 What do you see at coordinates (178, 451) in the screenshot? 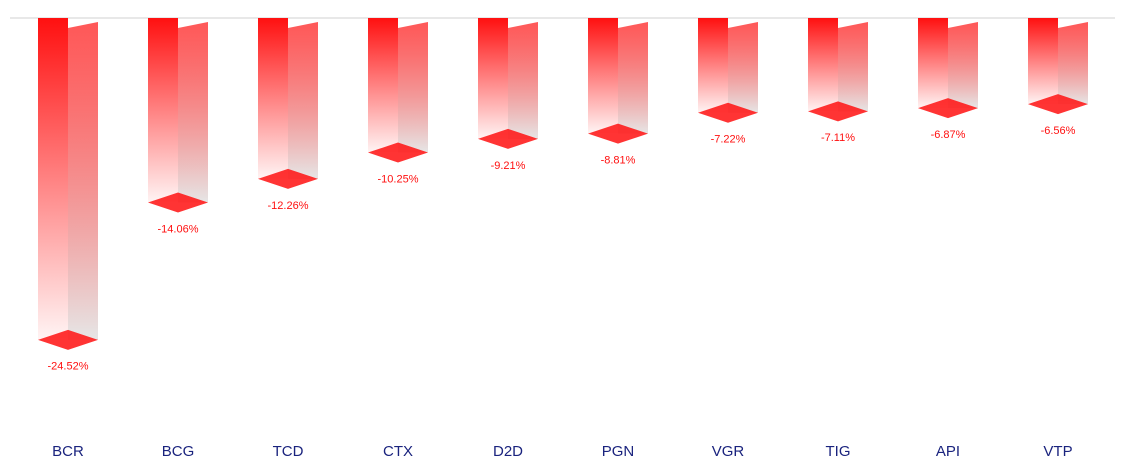
I see `x-tick-label: BCG` at bounding box center [178, 451].